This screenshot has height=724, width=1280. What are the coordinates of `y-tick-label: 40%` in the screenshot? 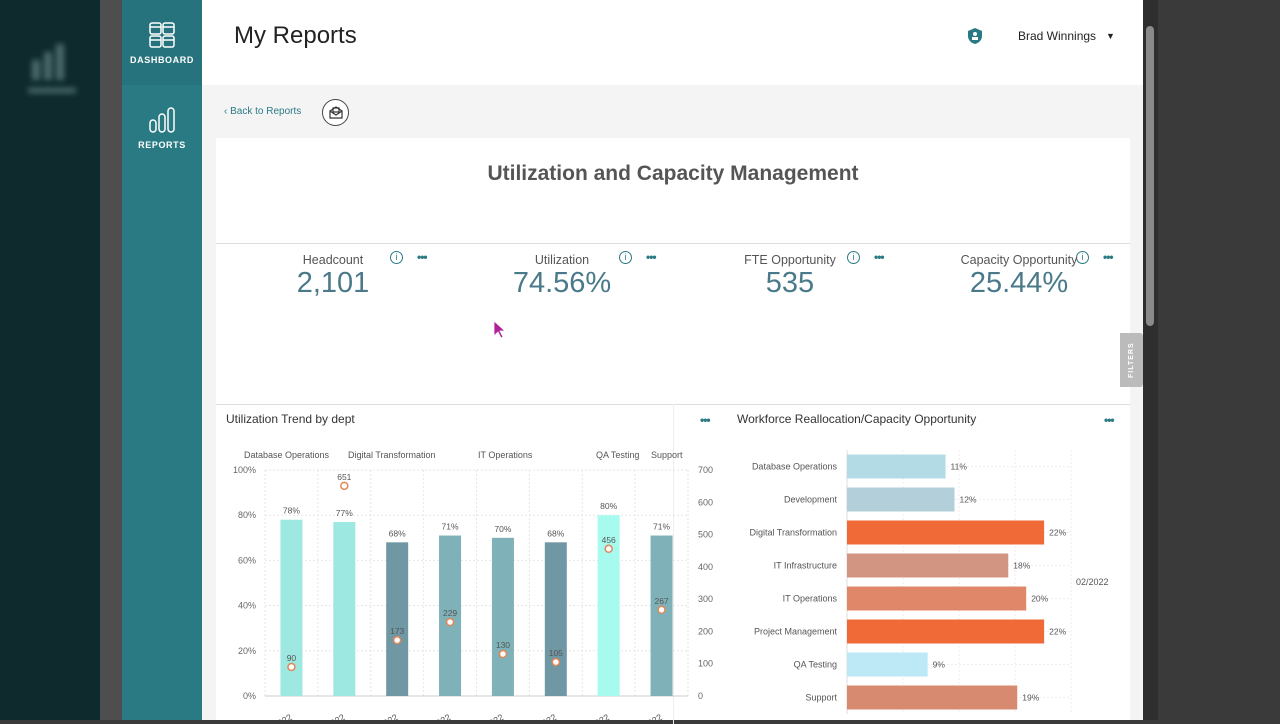 It's located at (247, 606).